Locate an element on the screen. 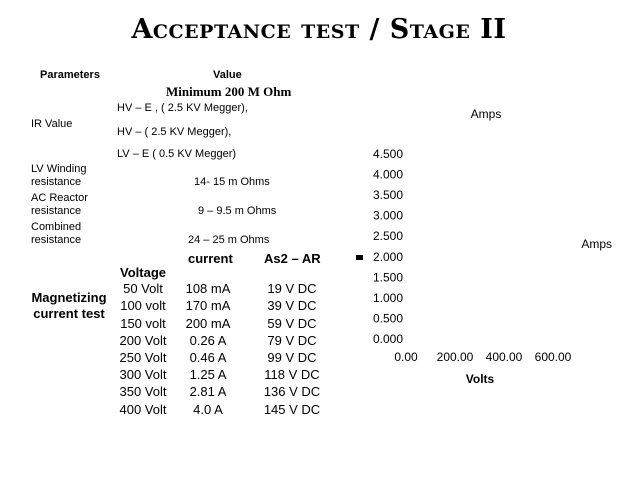 Image resolution: width=638 pixels, height=478 pixels. ir-value-label: IR Value is located at coordinates (52, 124).